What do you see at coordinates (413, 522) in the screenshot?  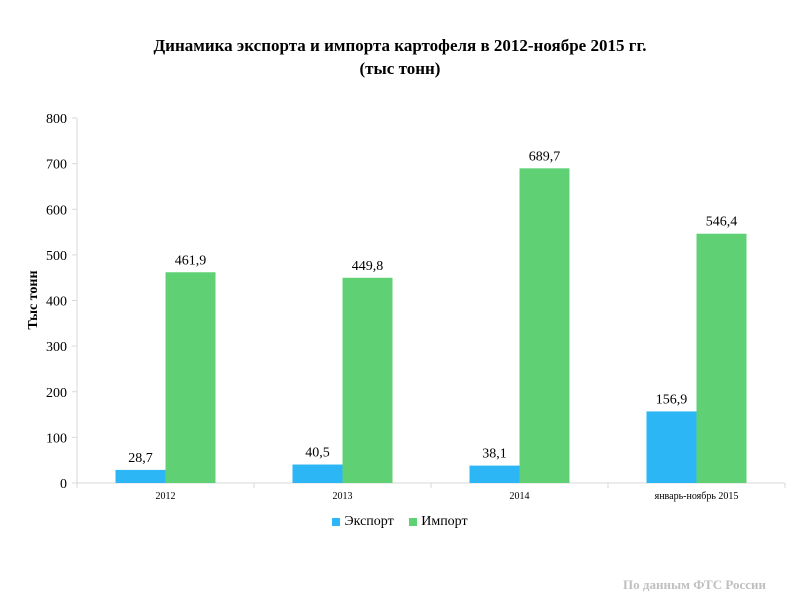 I see `legend-swatch-import` at bounding box center [413, 522].